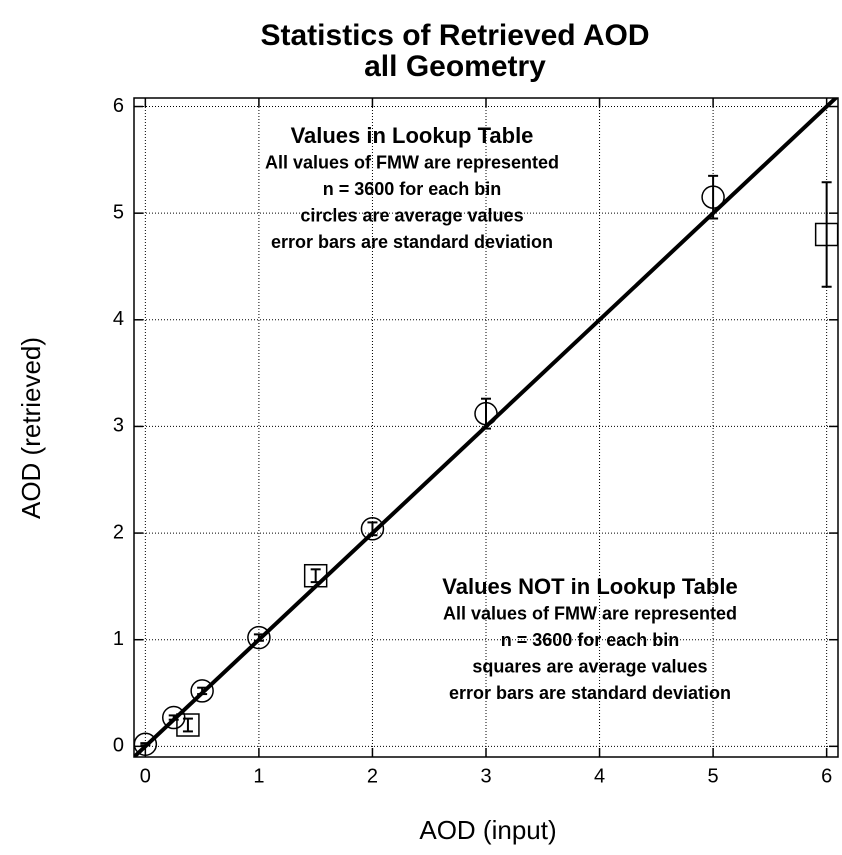  Describe the element at coordinates (118, 639) in the screenshot. I see `y-tick-label: 1` at that location.